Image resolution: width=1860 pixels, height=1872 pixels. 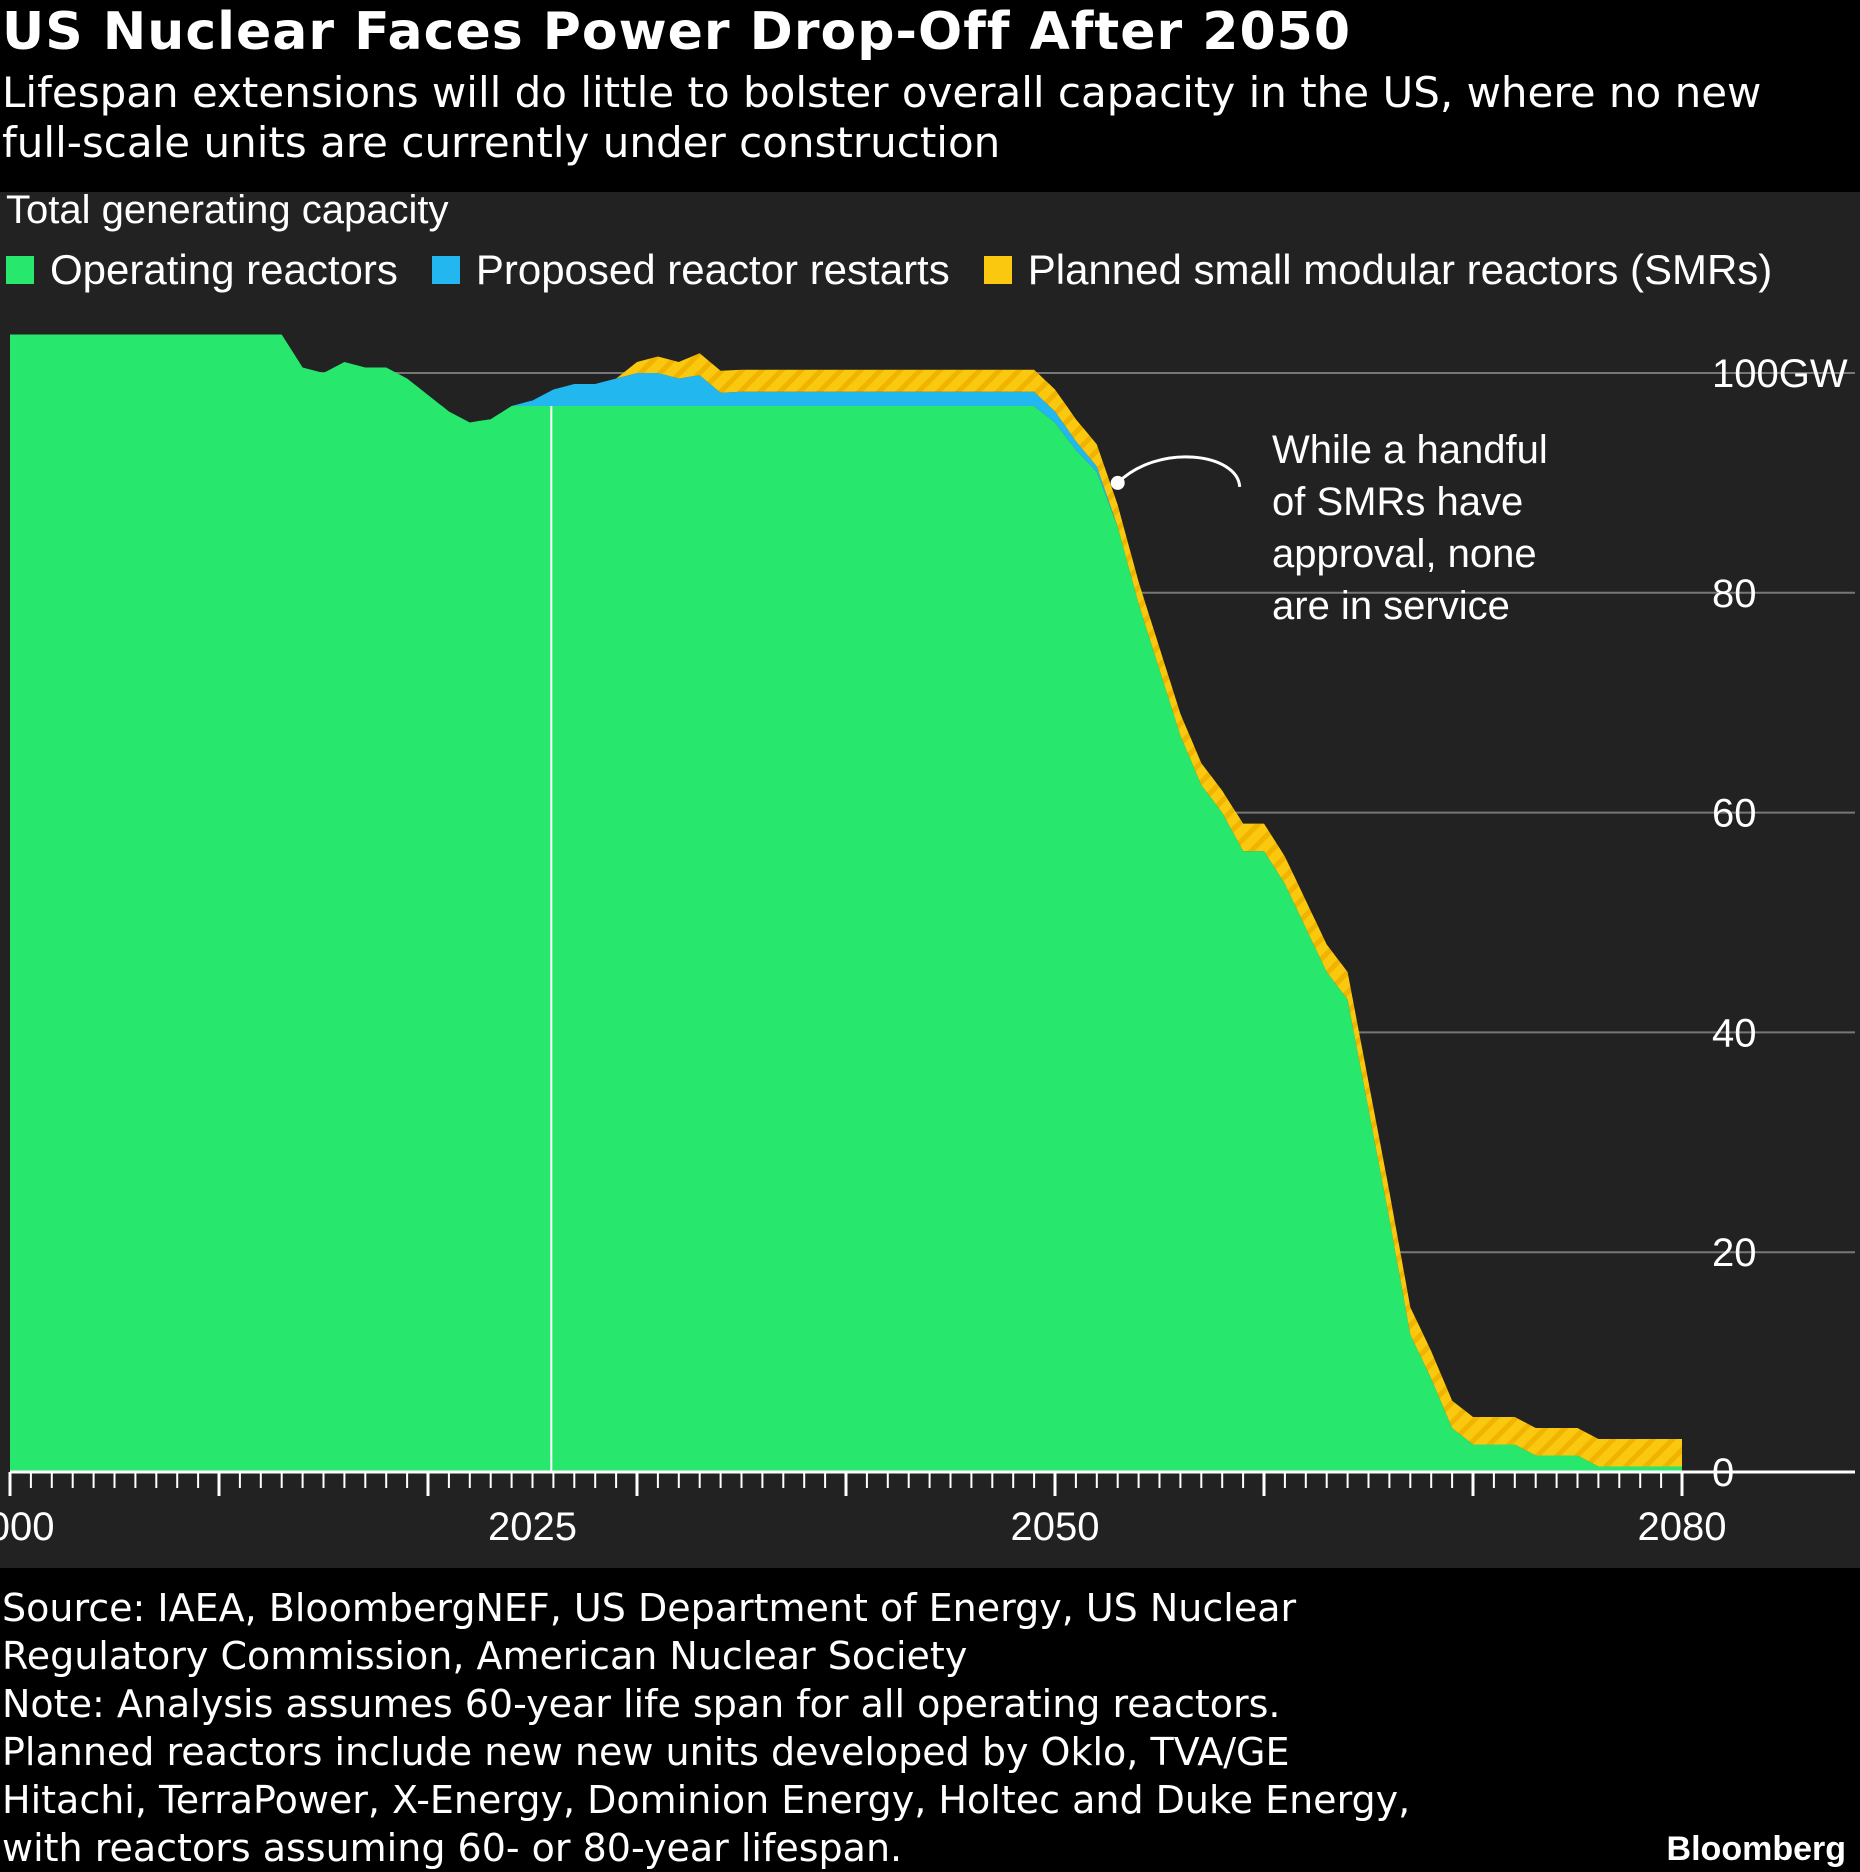 I want to click on bloomberg-logo: Bloomberg, so click(x=1756, y=1849).